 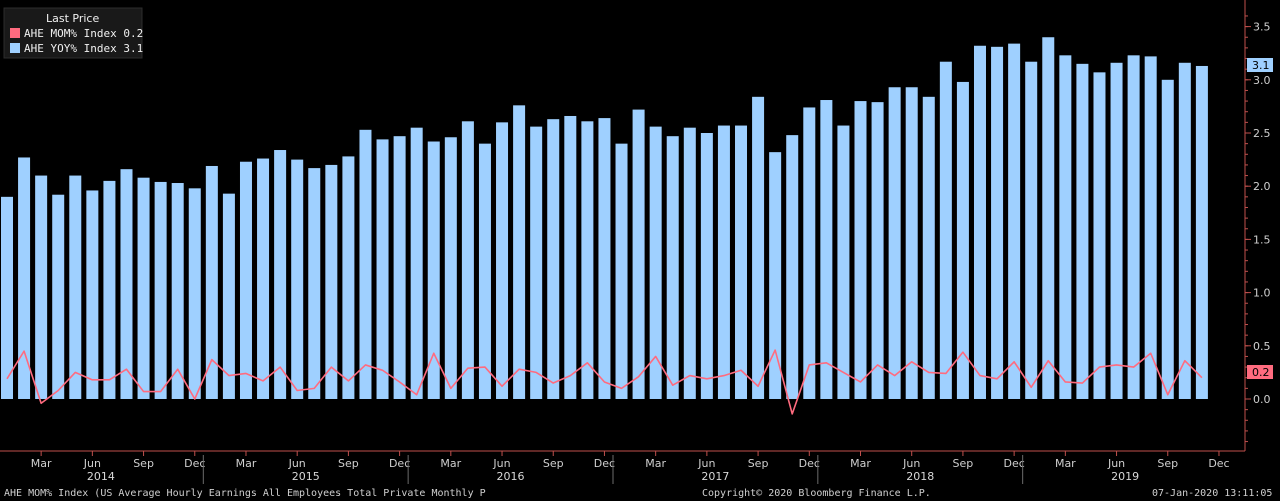 I want to click on year-label: 2015, so click(x=306, y=476).